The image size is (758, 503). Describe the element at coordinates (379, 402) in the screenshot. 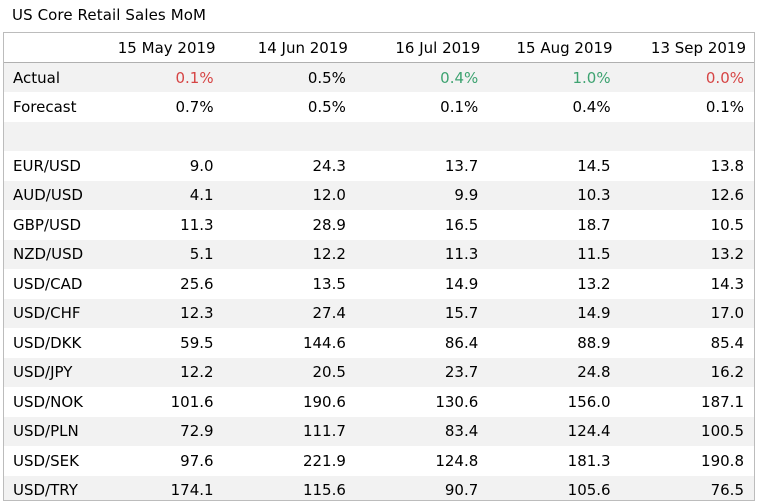

I see `table-row: USD/NOK 101.6 190.6 130.6 156.0 187.1` at that location.